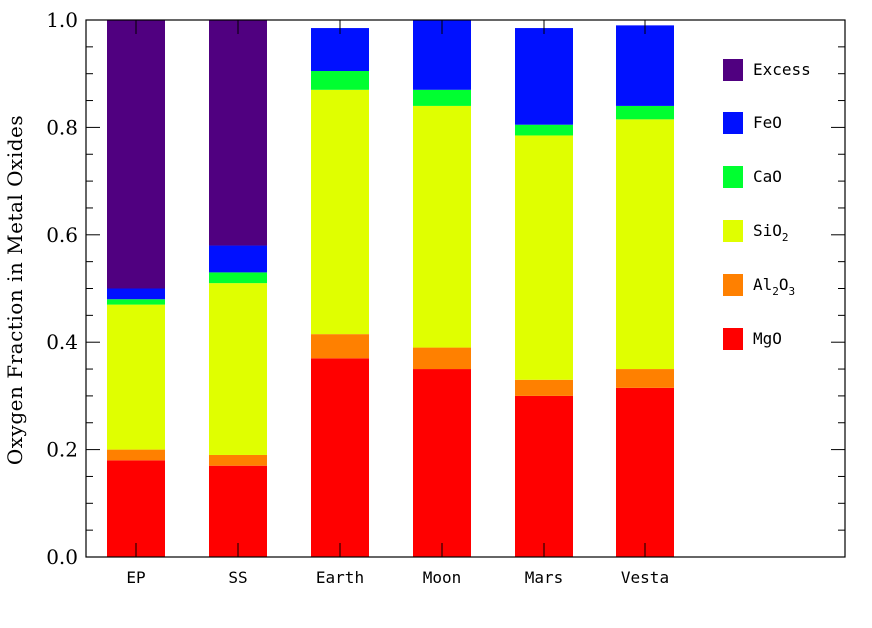  What do you see at coordinates (136, 508) in the screenshot?
I see `bar-ep-mgo` at bounding box center [136, 508].